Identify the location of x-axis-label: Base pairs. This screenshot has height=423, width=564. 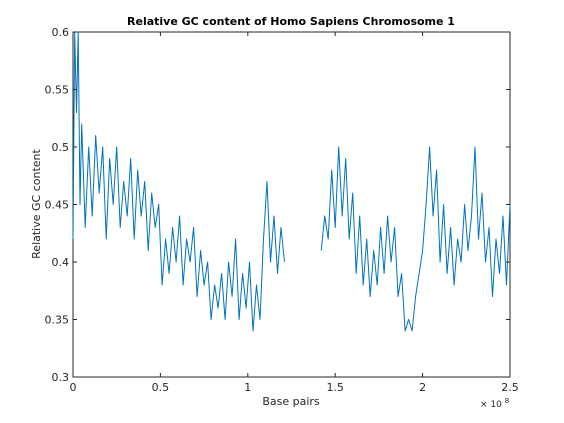
(291, 401).